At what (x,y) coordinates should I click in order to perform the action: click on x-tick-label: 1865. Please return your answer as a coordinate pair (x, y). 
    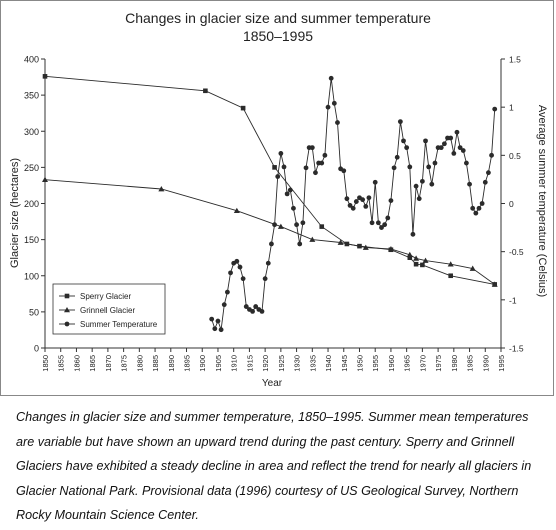
    Looking at the image, I should click on (92, 363).